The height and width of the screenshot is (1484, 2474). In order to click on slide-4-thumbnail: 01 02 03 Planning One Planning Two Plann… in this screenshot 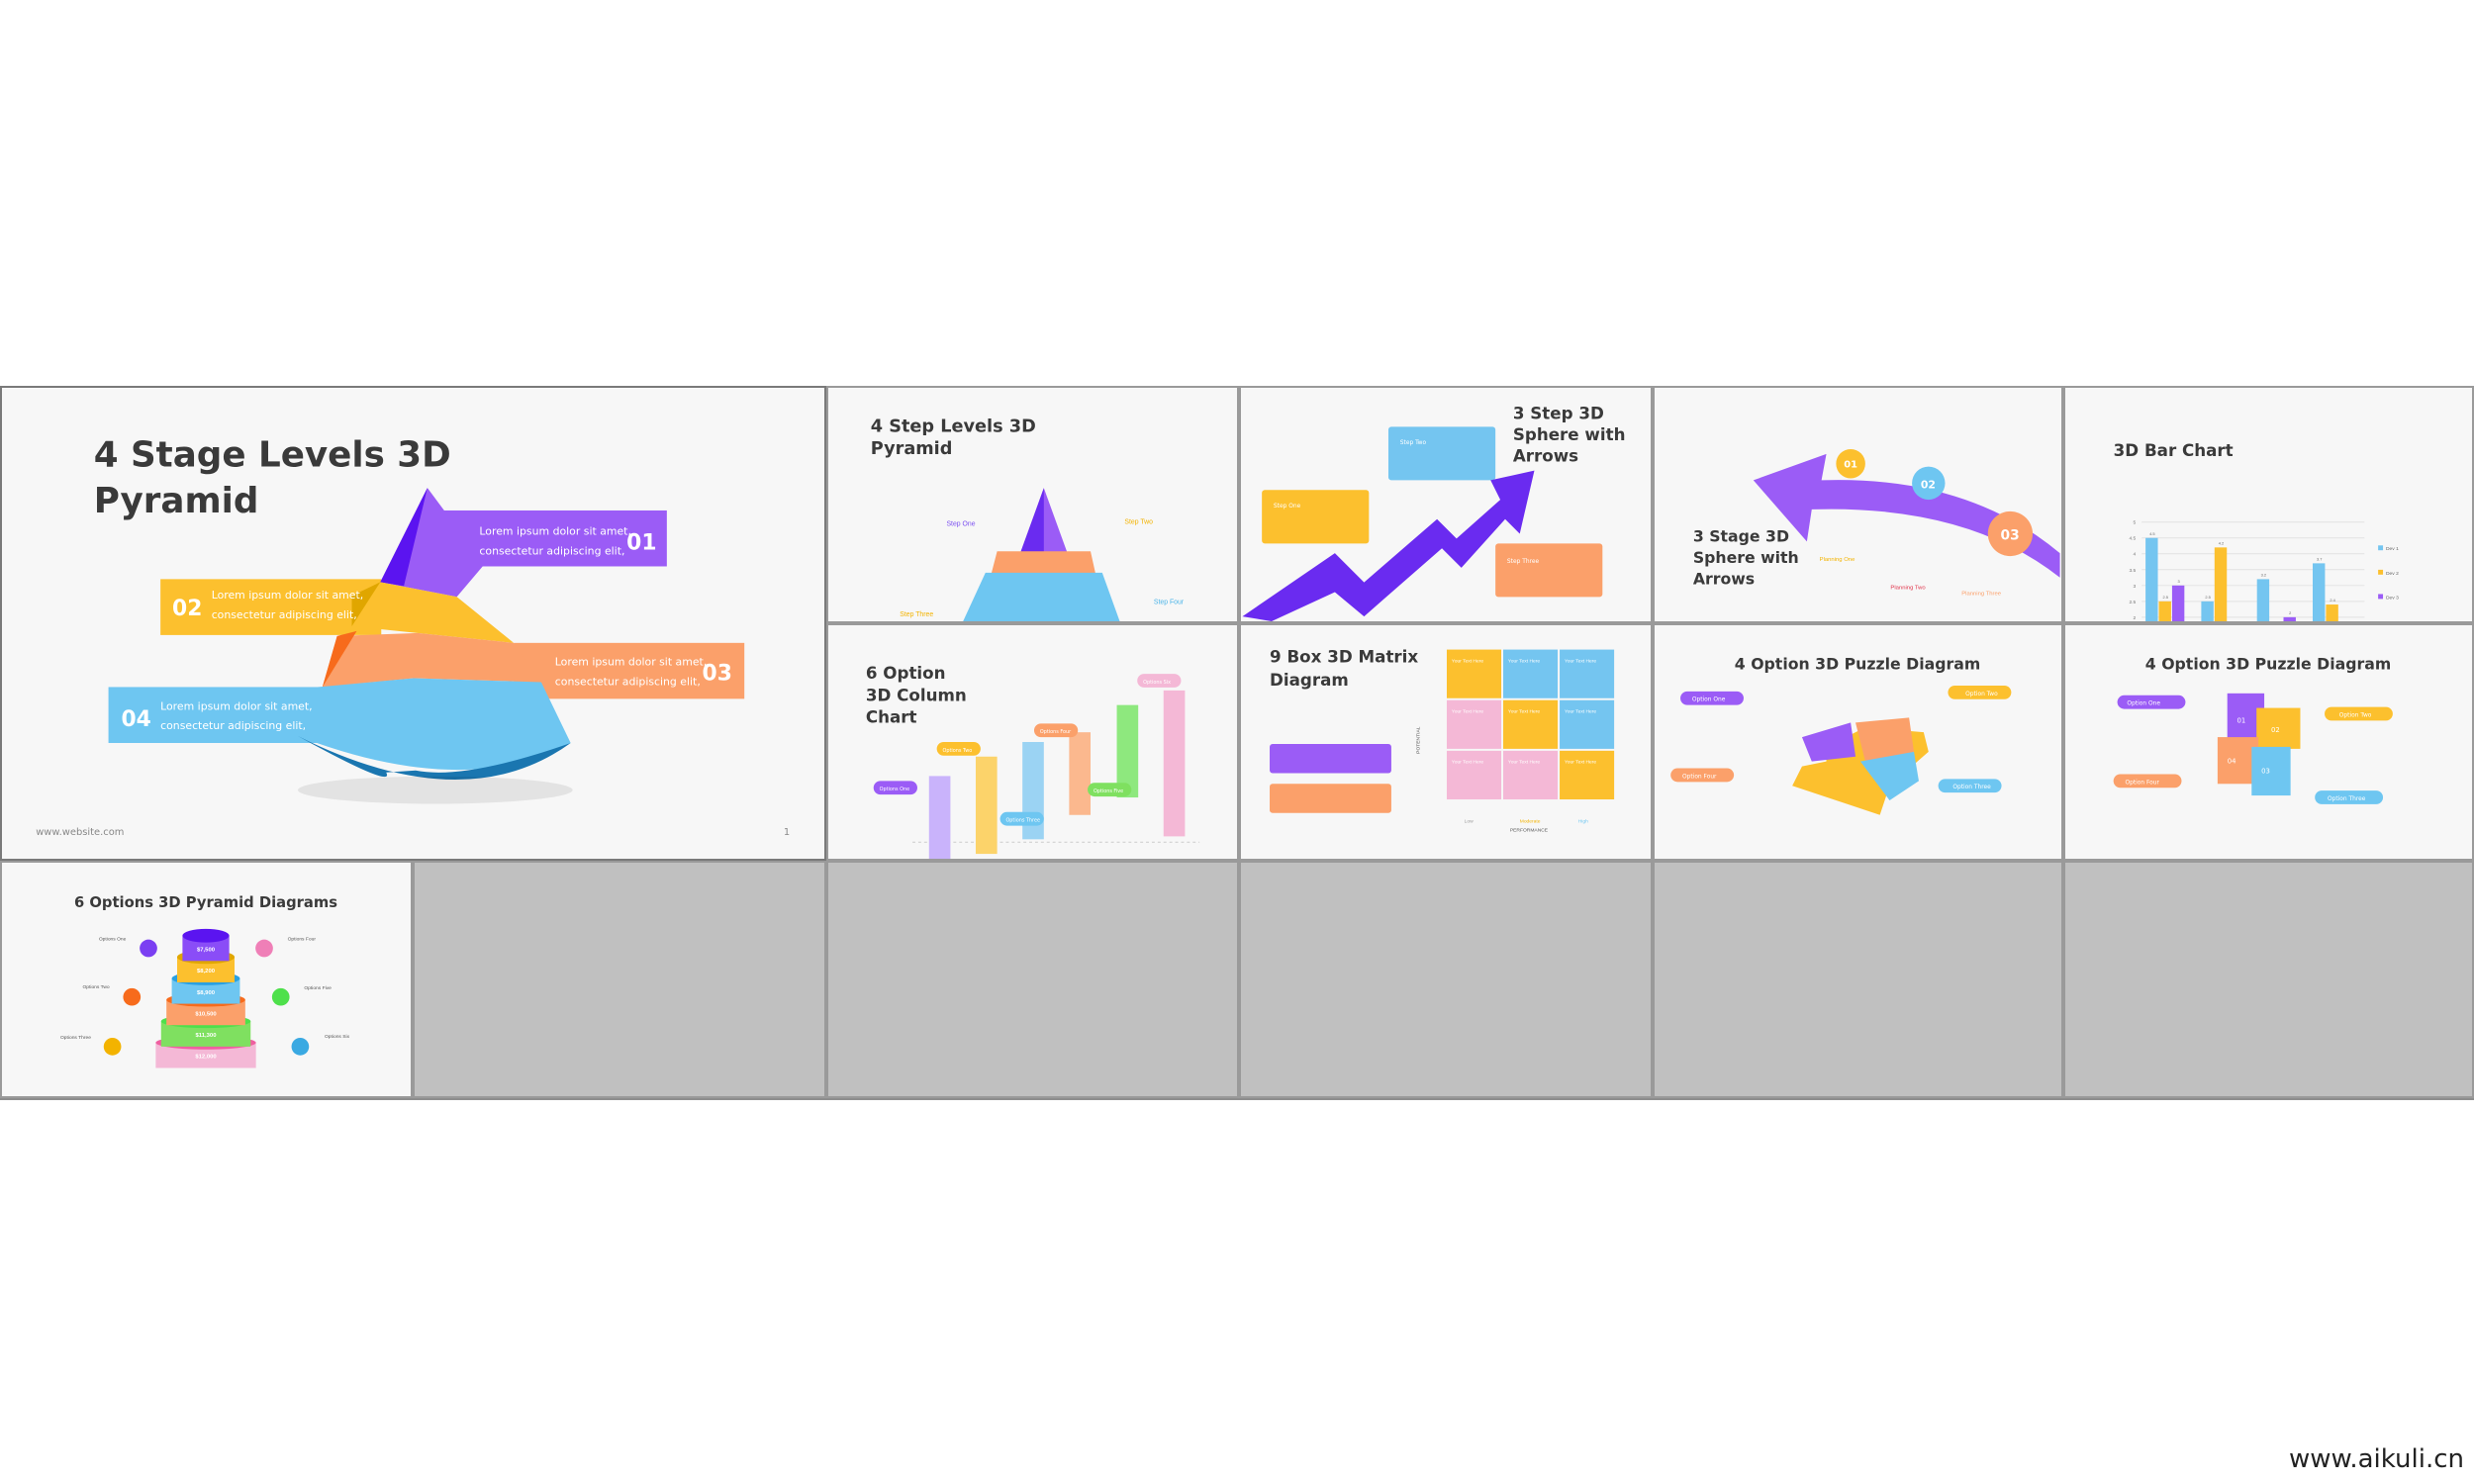, I will do `click(1858, 504)`.